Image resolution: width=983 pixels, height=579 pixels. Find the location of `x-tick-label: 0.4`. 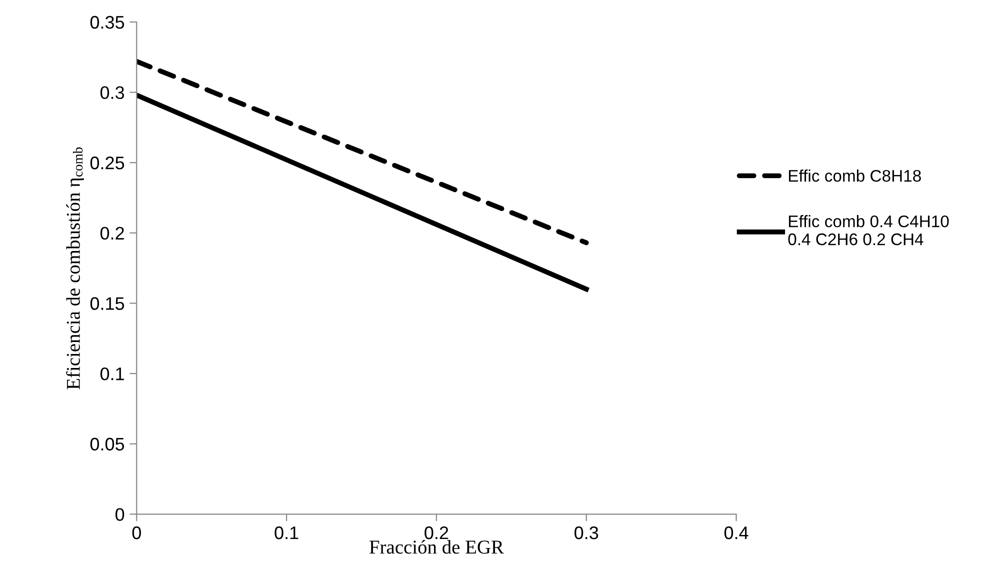

x-tick-label: 0.4 is located at coordinates (736, 533).